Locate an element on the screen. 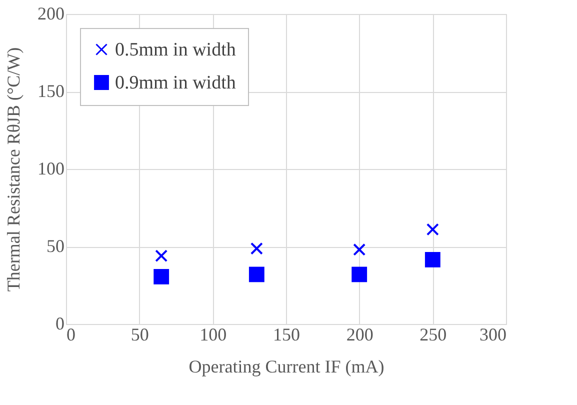 The height and width of the screenshot is (405, 577). y-tick-label: 100 is located at coordinates (51, 168).